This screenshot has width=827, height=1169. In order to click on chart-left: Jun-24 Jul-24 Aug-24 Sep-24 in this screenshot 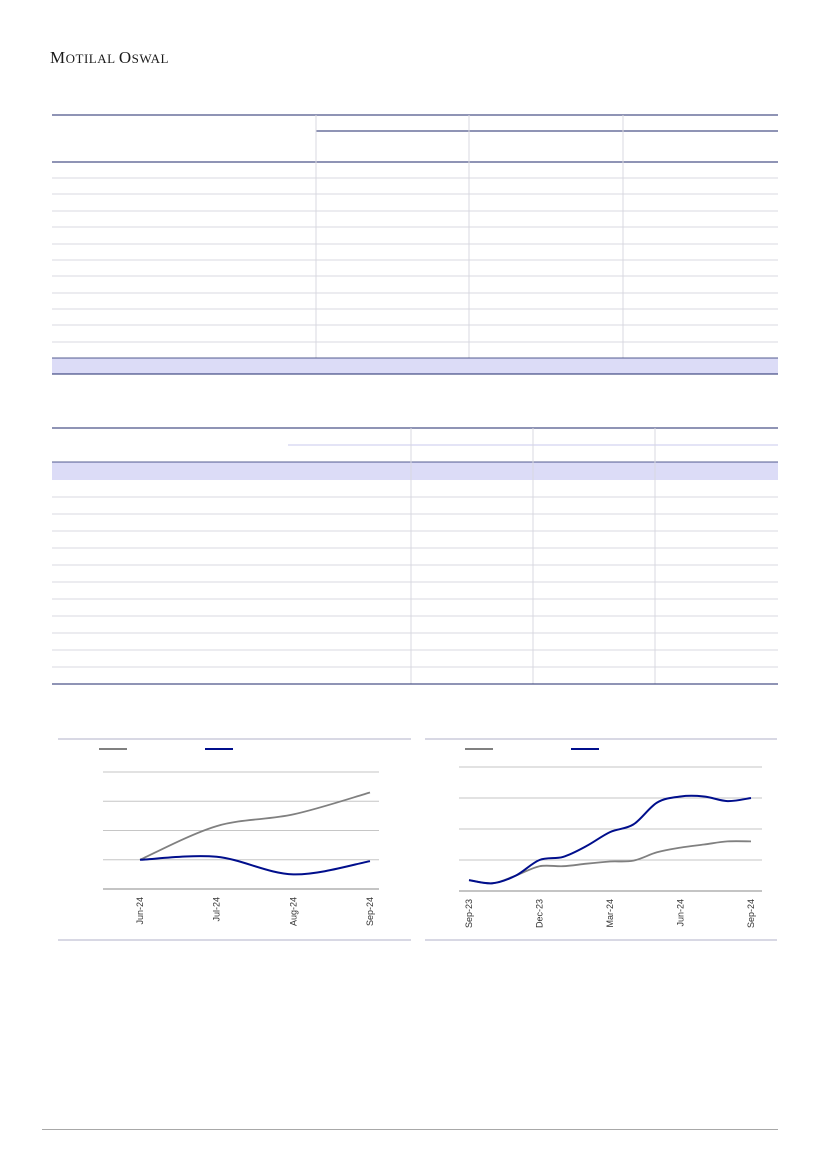, I will do `click(234, 839)`.